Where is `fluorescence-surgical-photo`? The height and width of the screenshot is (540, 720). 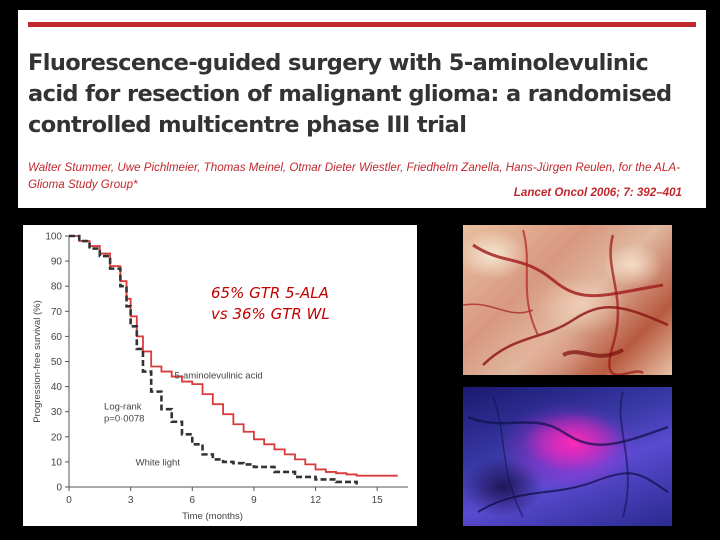
fluorescence-surgical-photo is located at coordinates (567, 456).